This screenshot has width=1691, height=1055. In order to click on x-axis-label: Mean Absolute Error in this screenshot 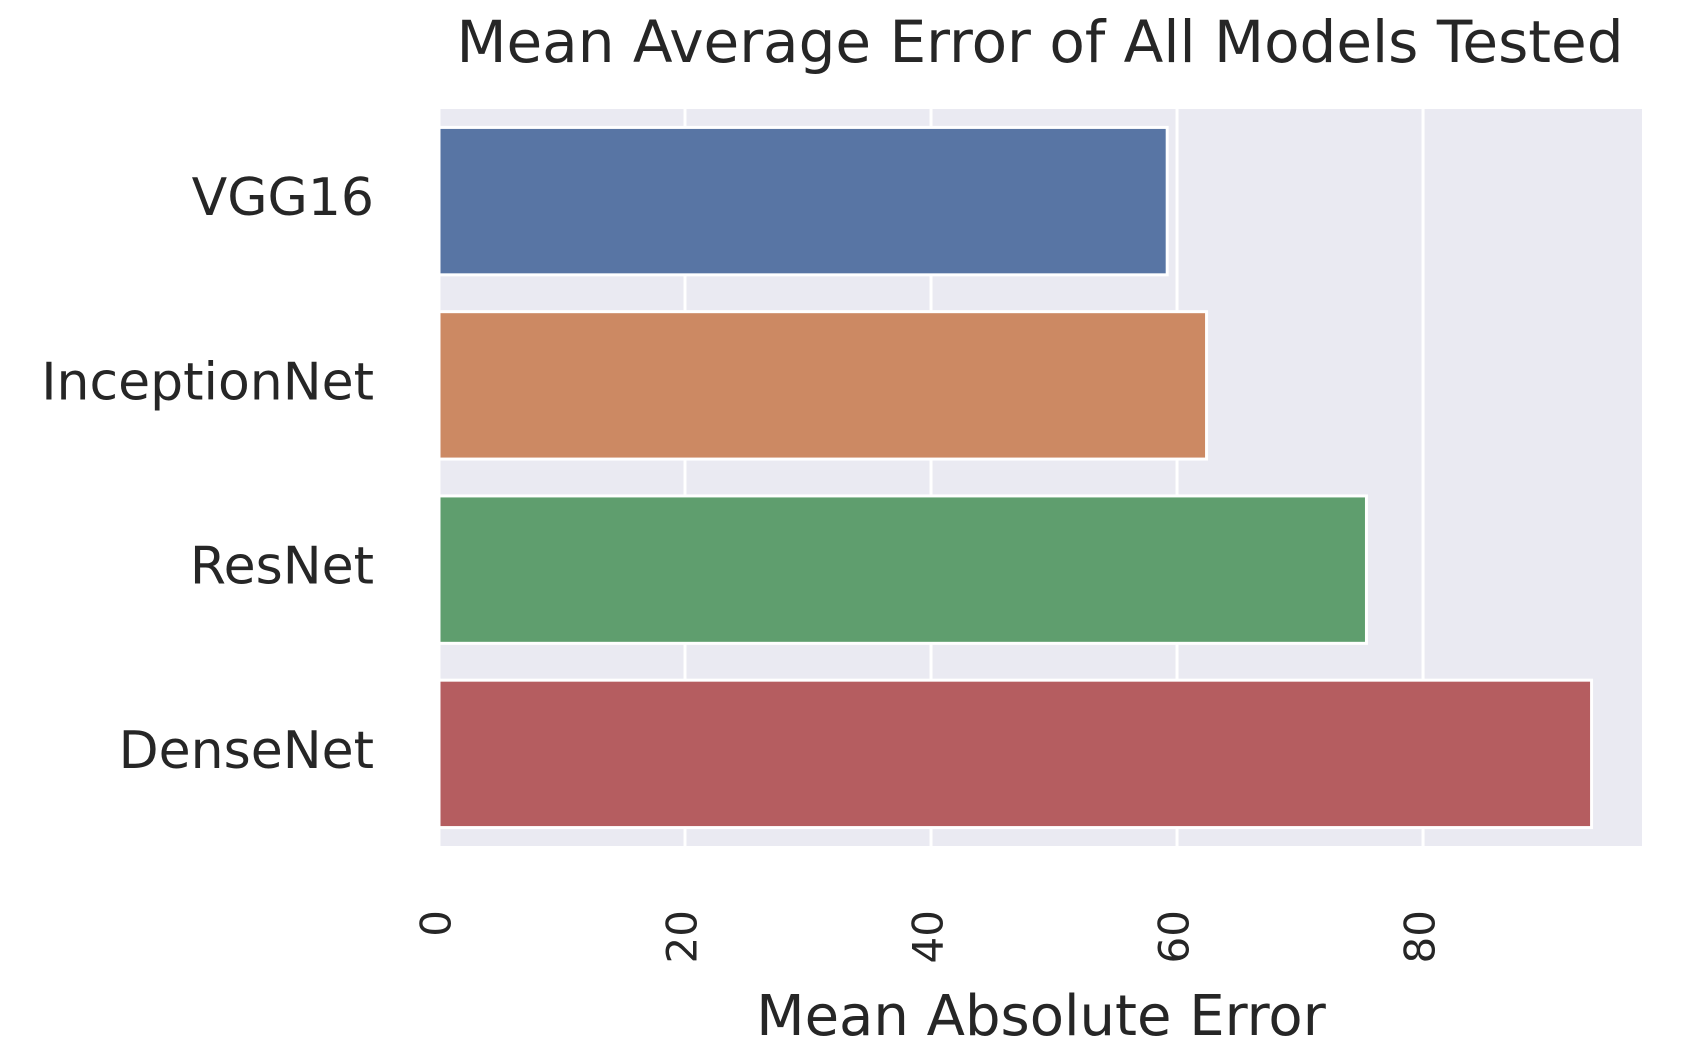, I will do `click(1041, 1016)`.